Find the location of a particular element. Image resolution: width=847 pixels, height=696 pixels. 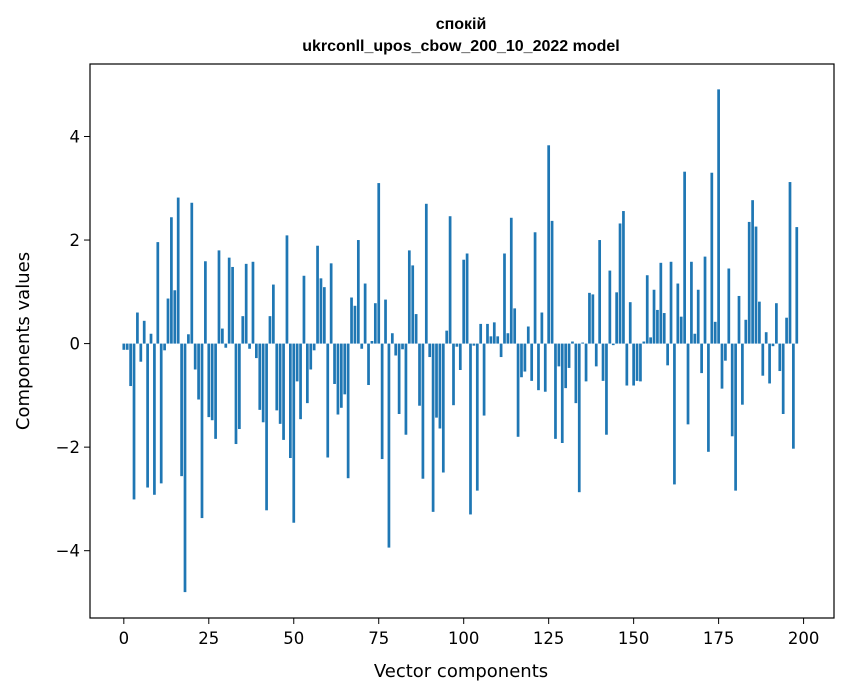

x-tick-label-3: 75 is located at coordinates (378, 638).